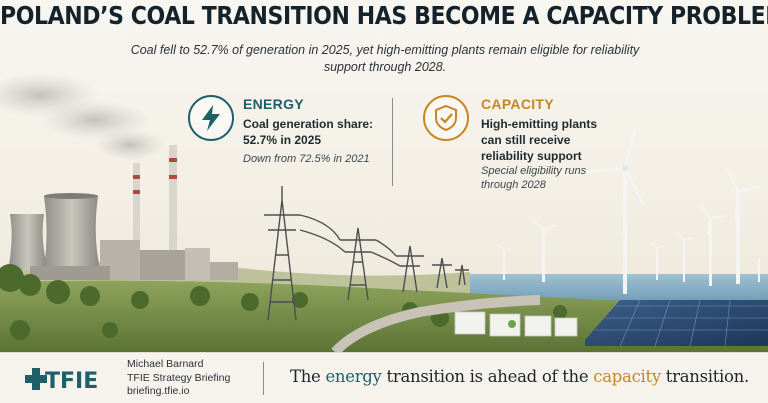 Image resolution: width=768 pixels, height=403 pixels. What do you see at coordinates (55, 235) in the screenshot?
I see `cooling-towers` at bounding box center [55, 235].